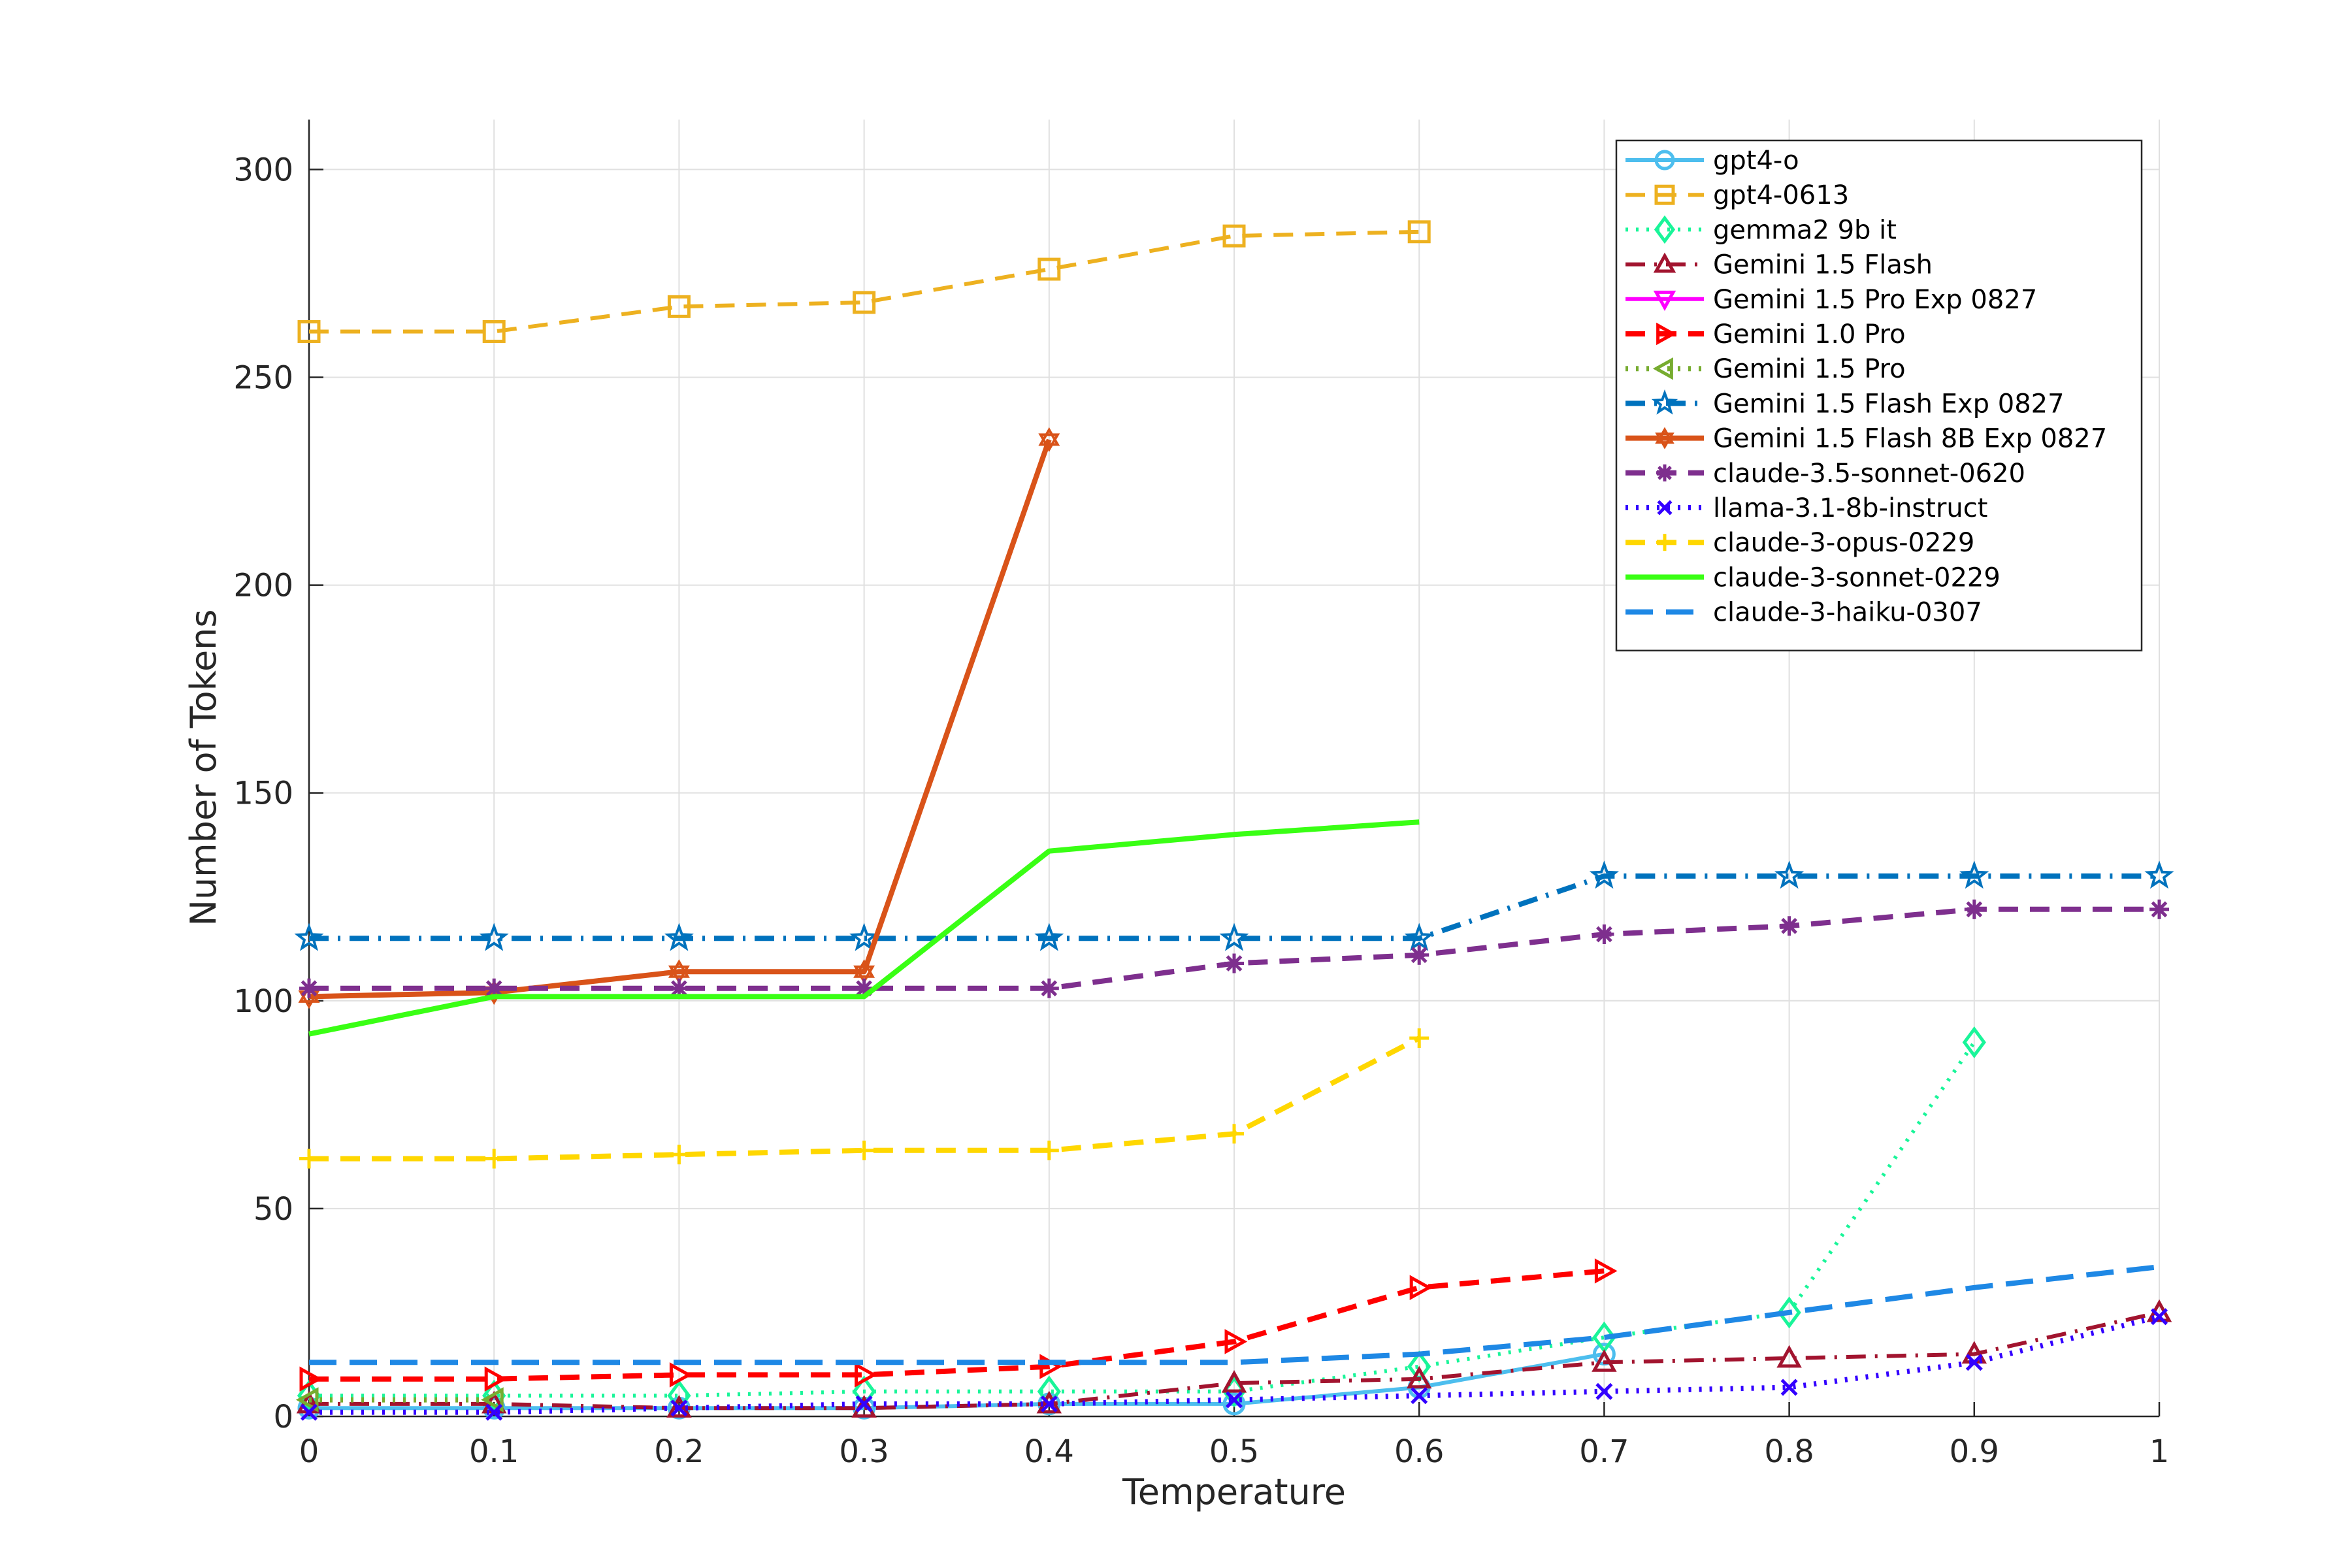 This screenshot has width=2352, height=1568. I want to click on legend-label: gpt4-0613, so click(1781, 195).